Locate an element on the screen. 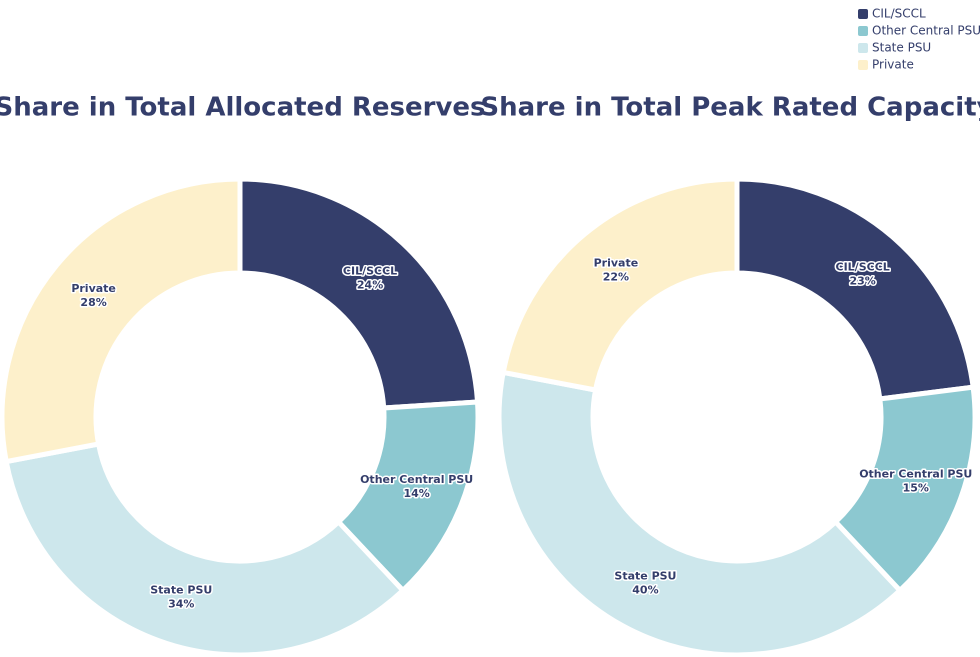 This screenshot has height=657, width=980. slice-value: 14% is located at coordinates (416, 493).